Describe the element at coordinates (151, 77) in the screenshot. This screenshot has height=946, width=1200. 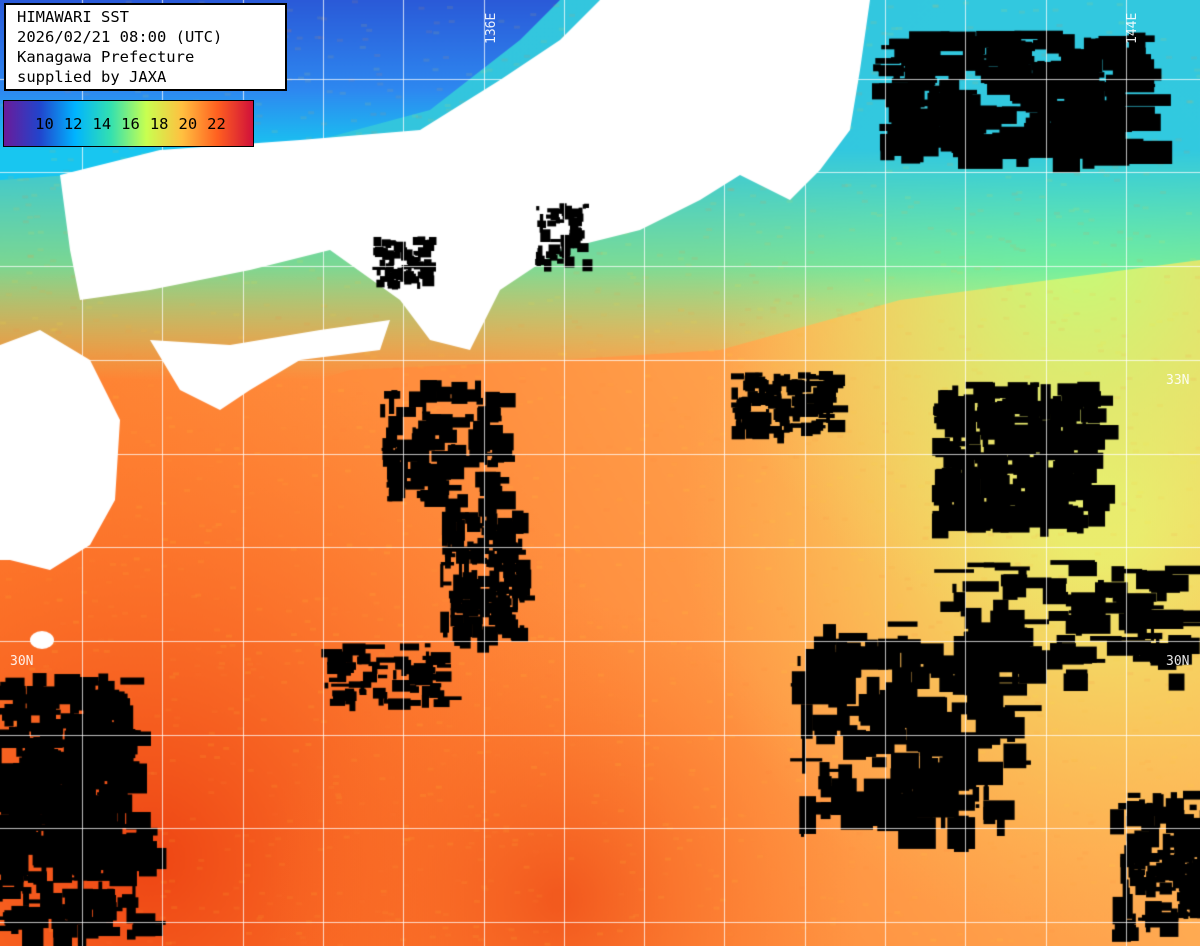
I see `supplier-text: supplied by JAXA` at that location.